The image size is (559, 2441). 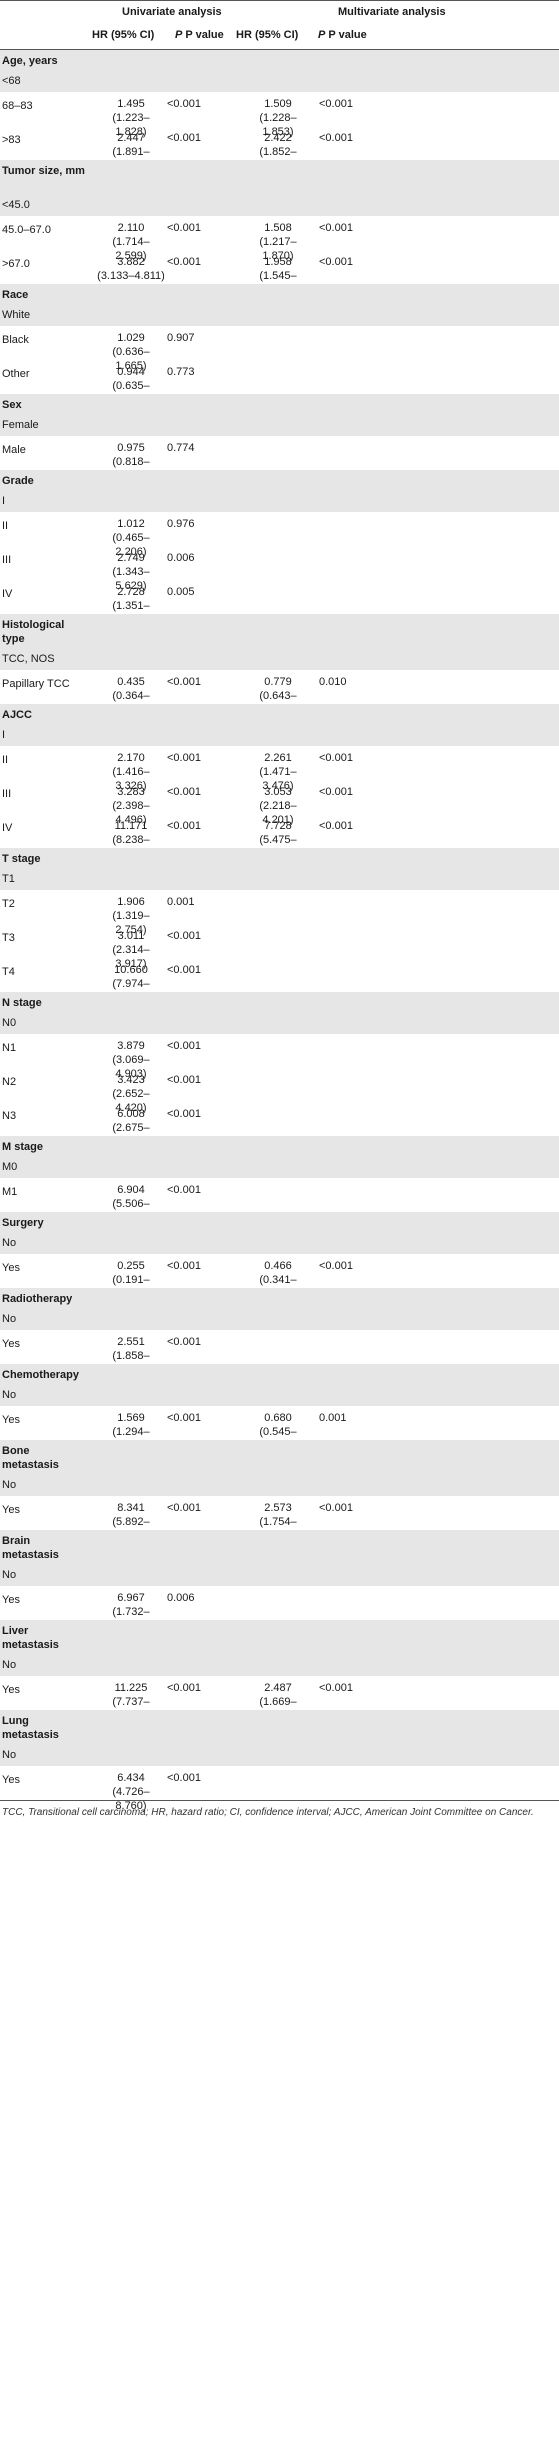 I want to click on table-row: II 1.012 (0.465–2.206) 0.976, so click(x=279, y=535).